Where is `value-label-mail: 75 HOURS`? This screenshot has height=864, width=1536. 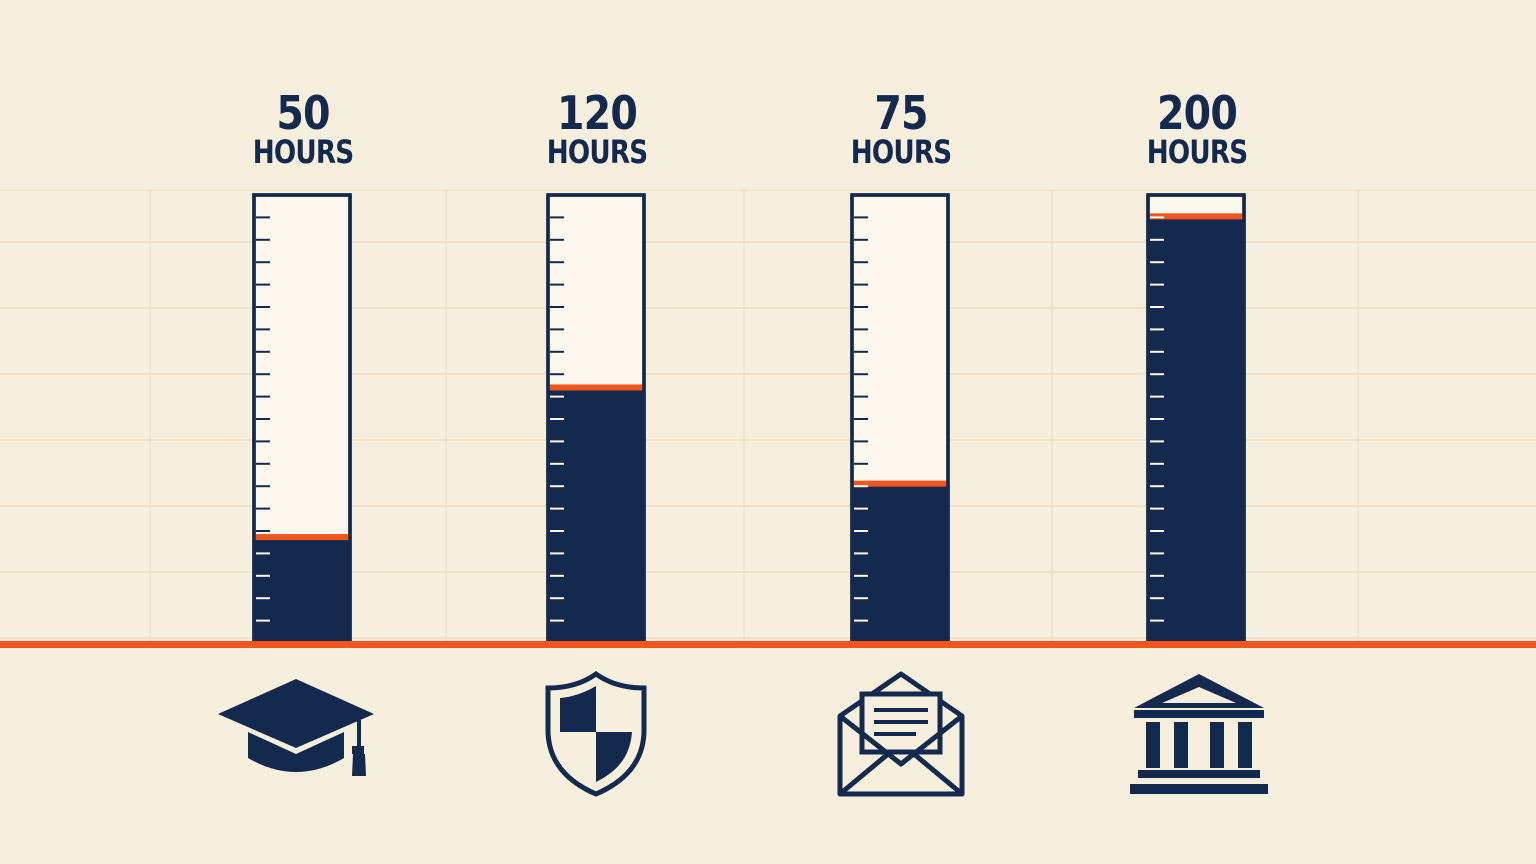
value-label-mail: 75 HOURS is located at coordinates (901, 129).